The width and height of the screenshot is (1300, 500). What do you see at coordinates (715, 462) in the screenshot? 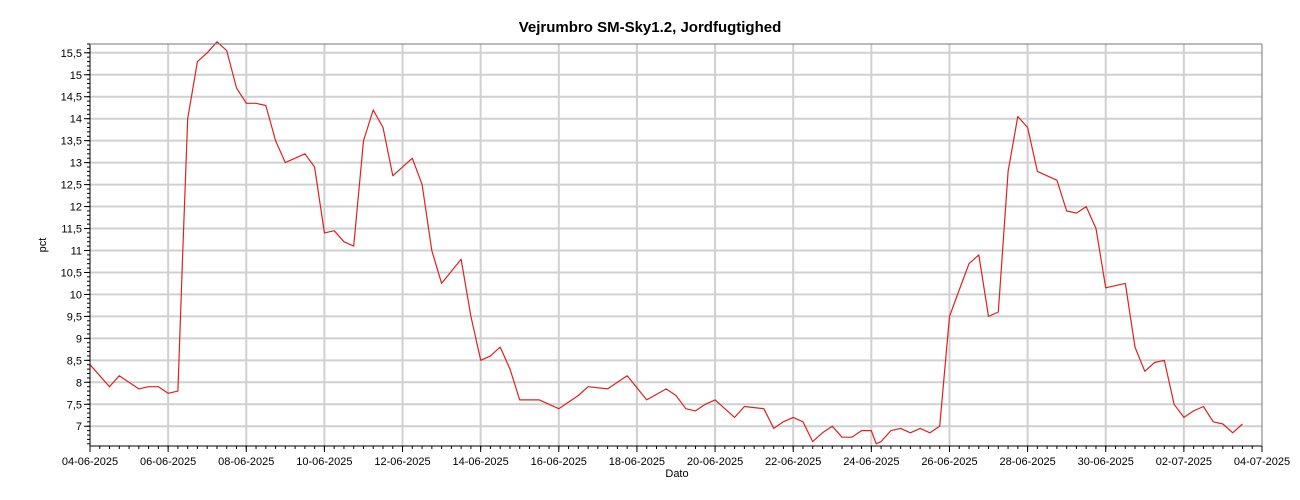
I see `x-tick-label: 20-06-2025` at bounding box center [715, 462].